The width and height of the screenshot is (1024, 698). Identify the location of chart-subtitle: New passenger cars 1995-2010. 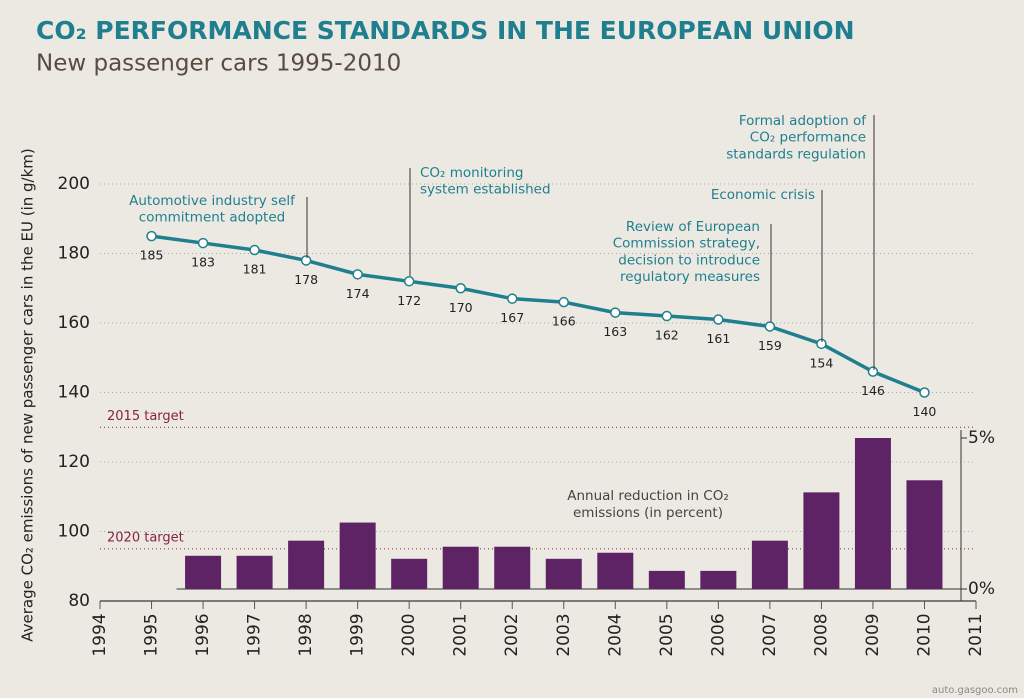
(218, 64).